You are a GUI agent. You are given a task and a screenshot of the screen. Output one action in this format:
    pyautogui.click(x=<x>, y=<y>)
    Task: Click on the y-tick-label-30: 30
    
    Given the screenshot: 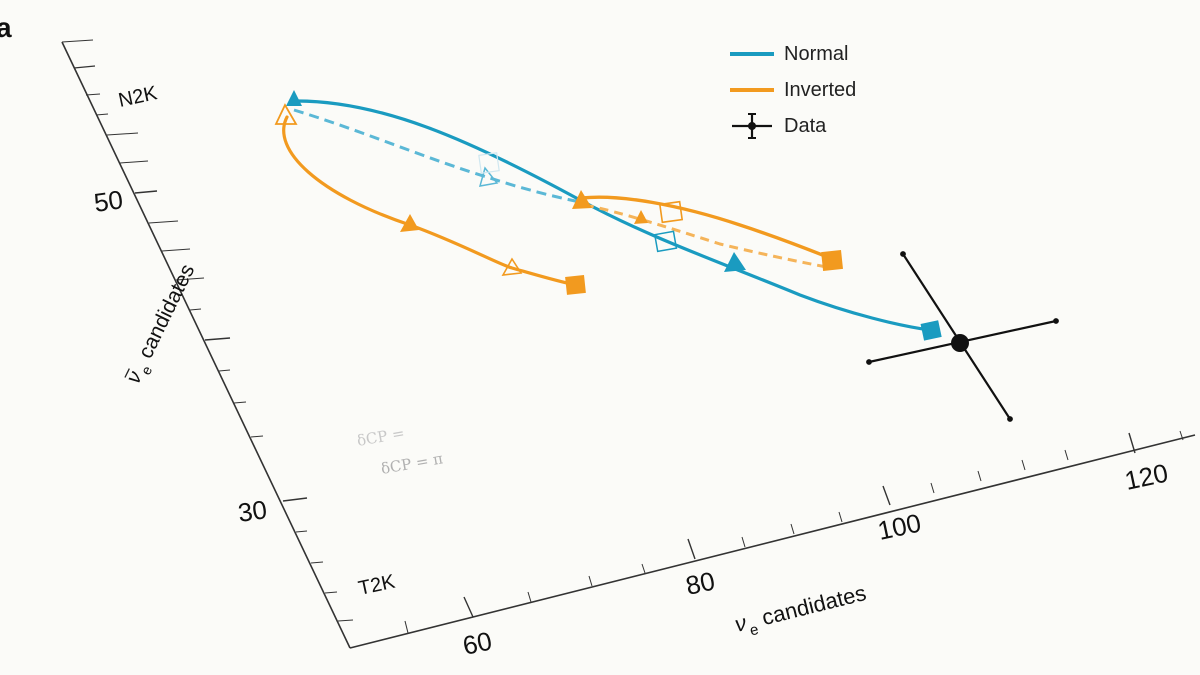 What is the action you would take?
    pyautogui.click(x=252, y=511)
    